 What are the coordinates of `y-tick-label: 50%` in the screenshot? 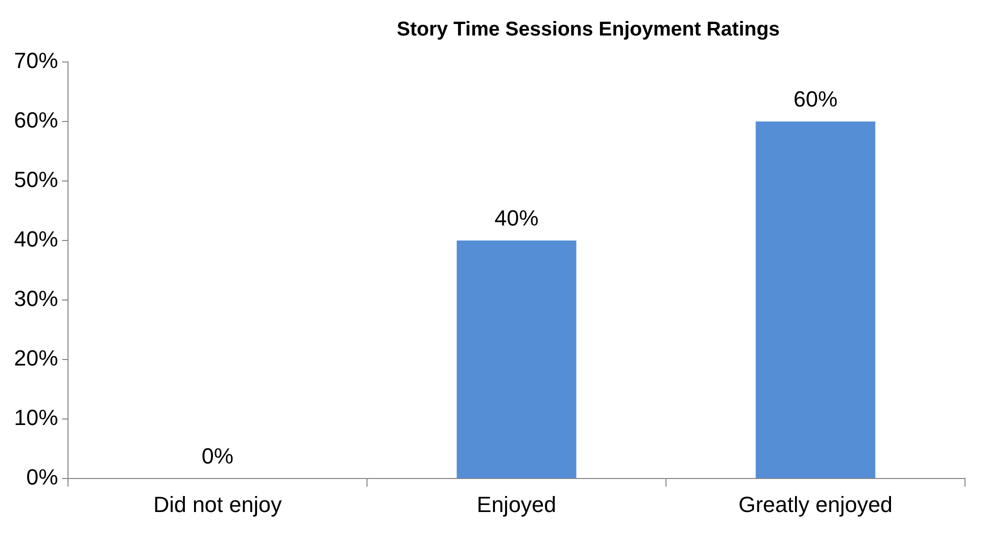 It's located at (36, 179).